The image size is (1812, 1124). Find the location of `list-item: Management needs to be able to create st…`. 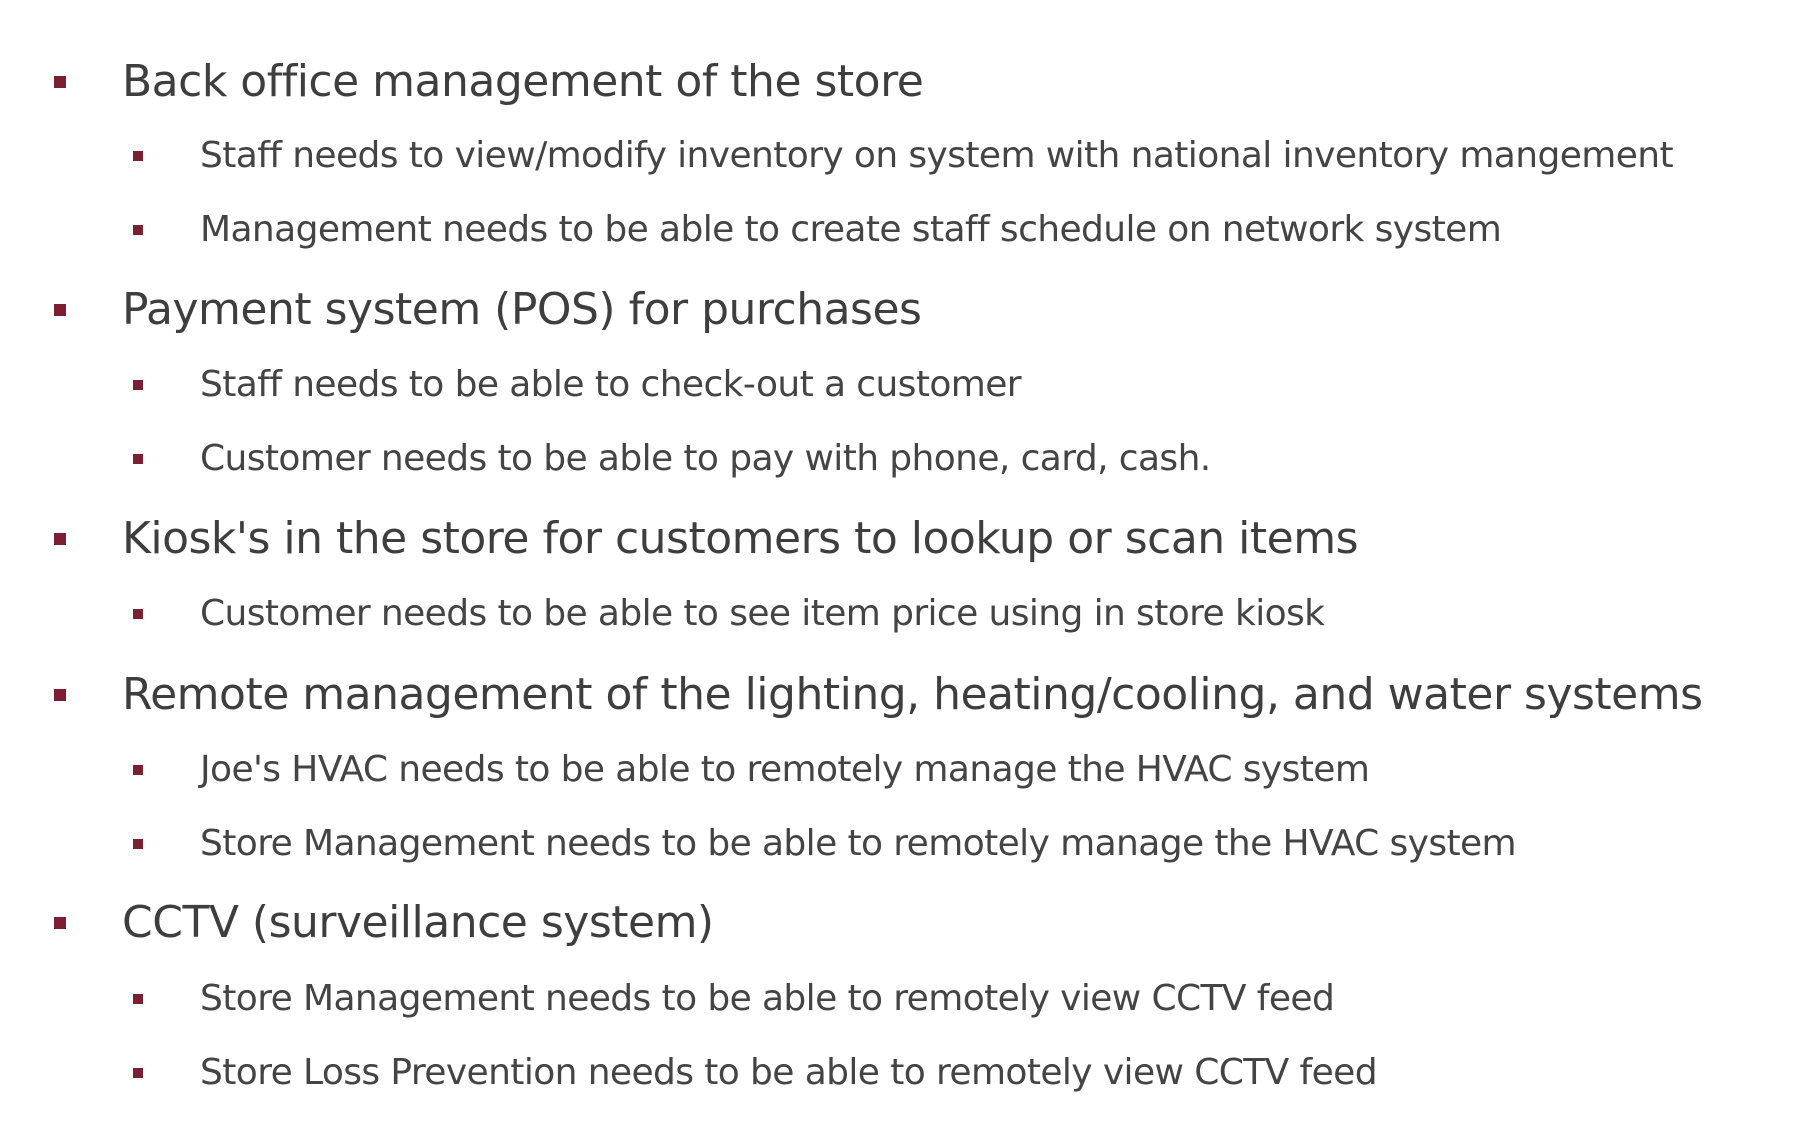

list-item: Management needs to be able to create st… is located at coordinates (906, 230).